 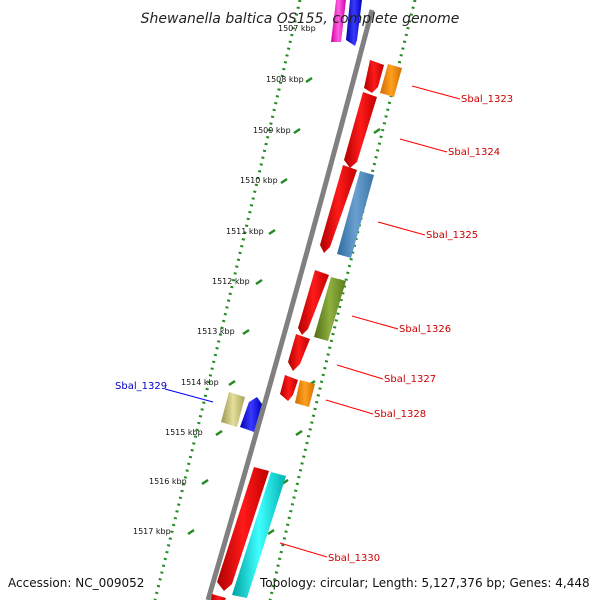 What do you see at coordinates (410, 379) in the screenshot?
I see `gene-label: Sbal_1327` at bounding box center [410, 379].